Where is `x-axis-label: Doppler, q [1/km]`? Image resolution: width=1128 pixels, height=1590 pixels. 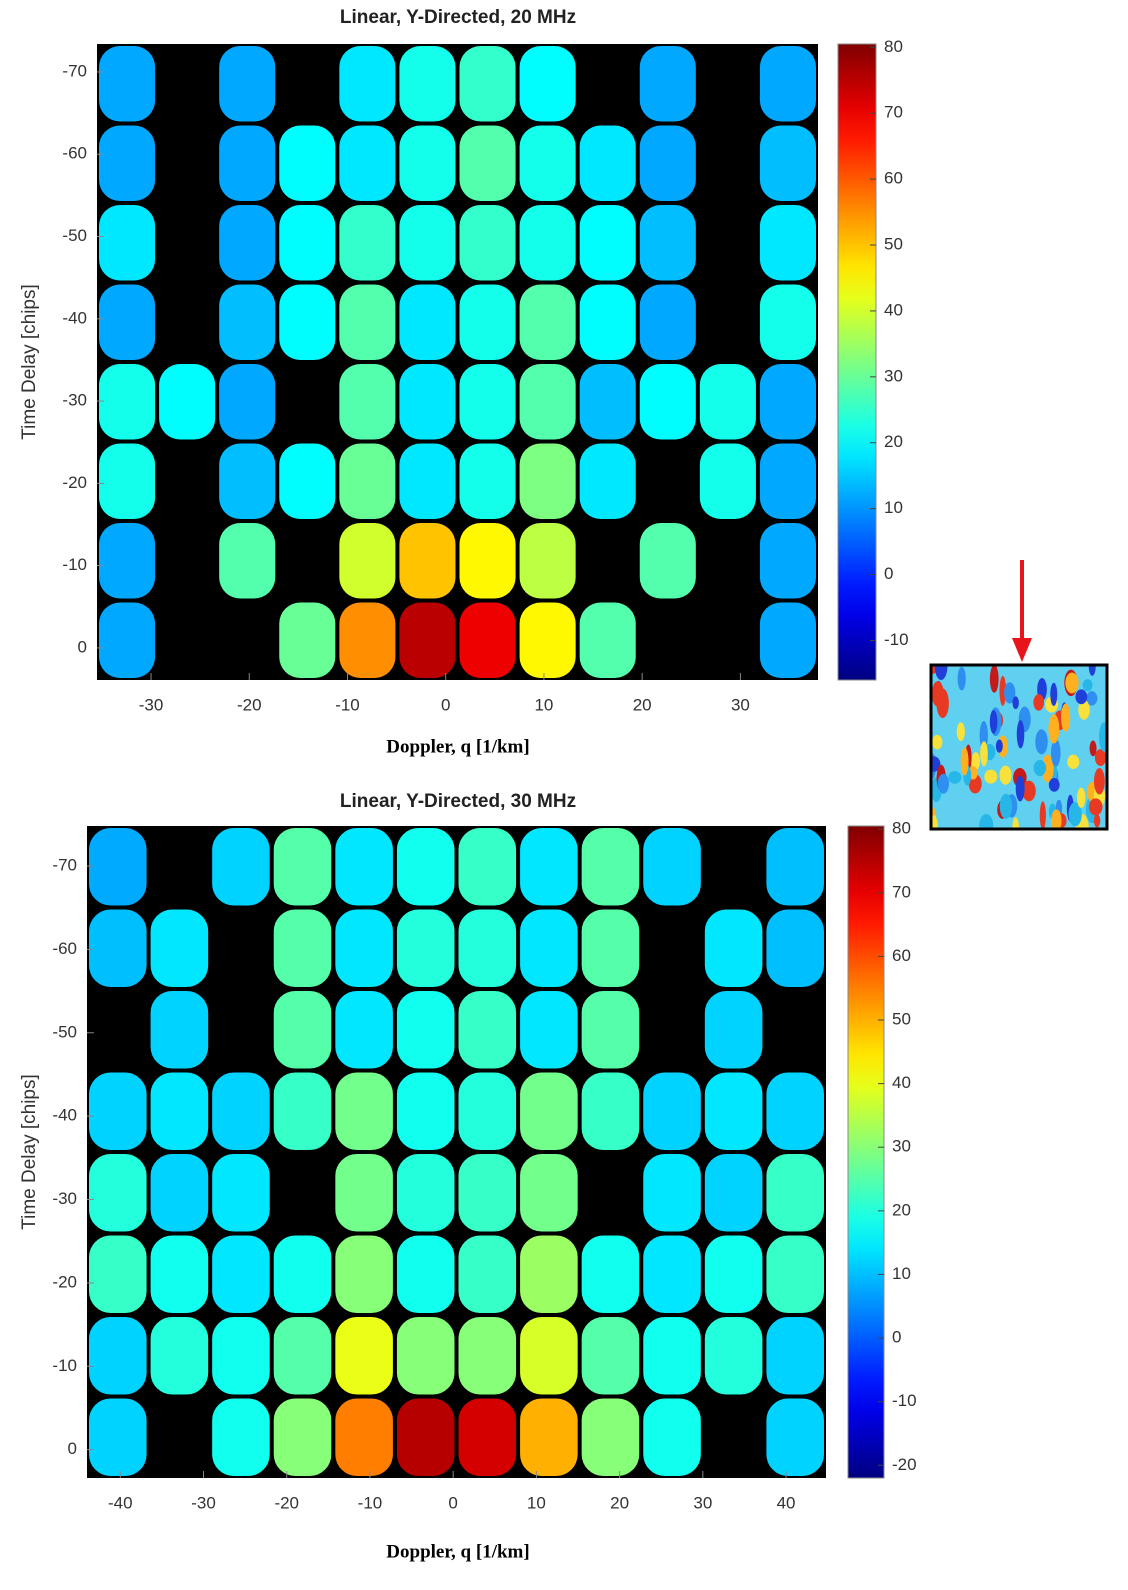
x-axis-label: Doppler, q [1/km] is located at coordinates (457, 746).